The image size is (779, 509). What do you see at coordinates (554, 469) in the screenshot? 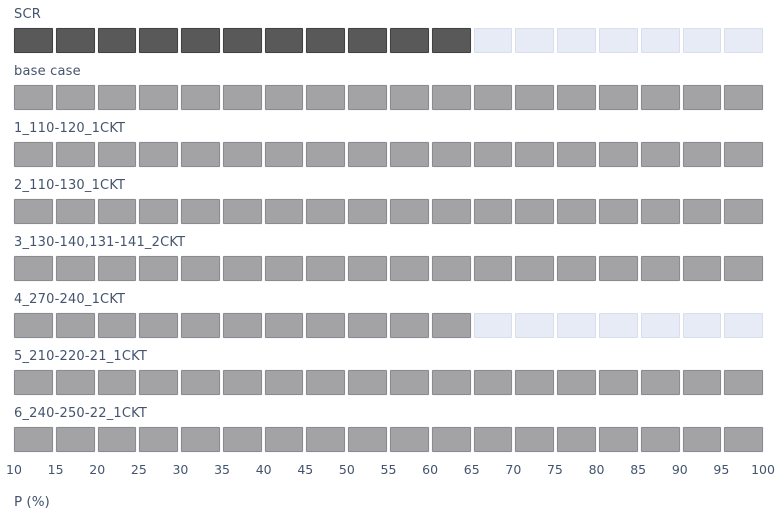
I see `x-tick-label: 75` at bounding box center [554, 469].